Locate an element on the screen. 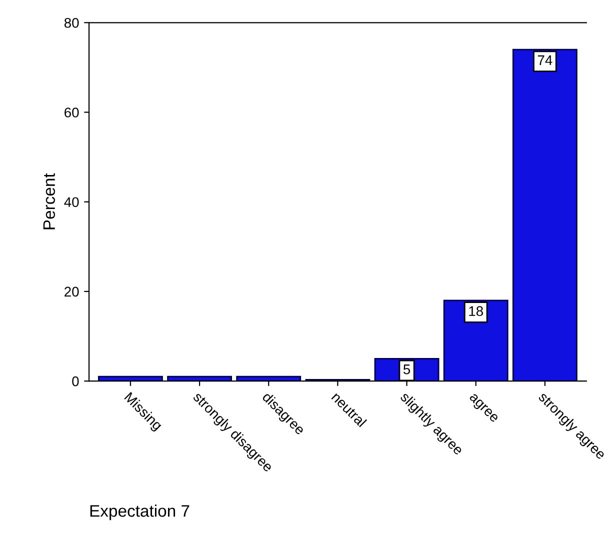 The height and width of the screenshot is (539, 614). y-axis-title: Percent is located at coordinates (49, 201).